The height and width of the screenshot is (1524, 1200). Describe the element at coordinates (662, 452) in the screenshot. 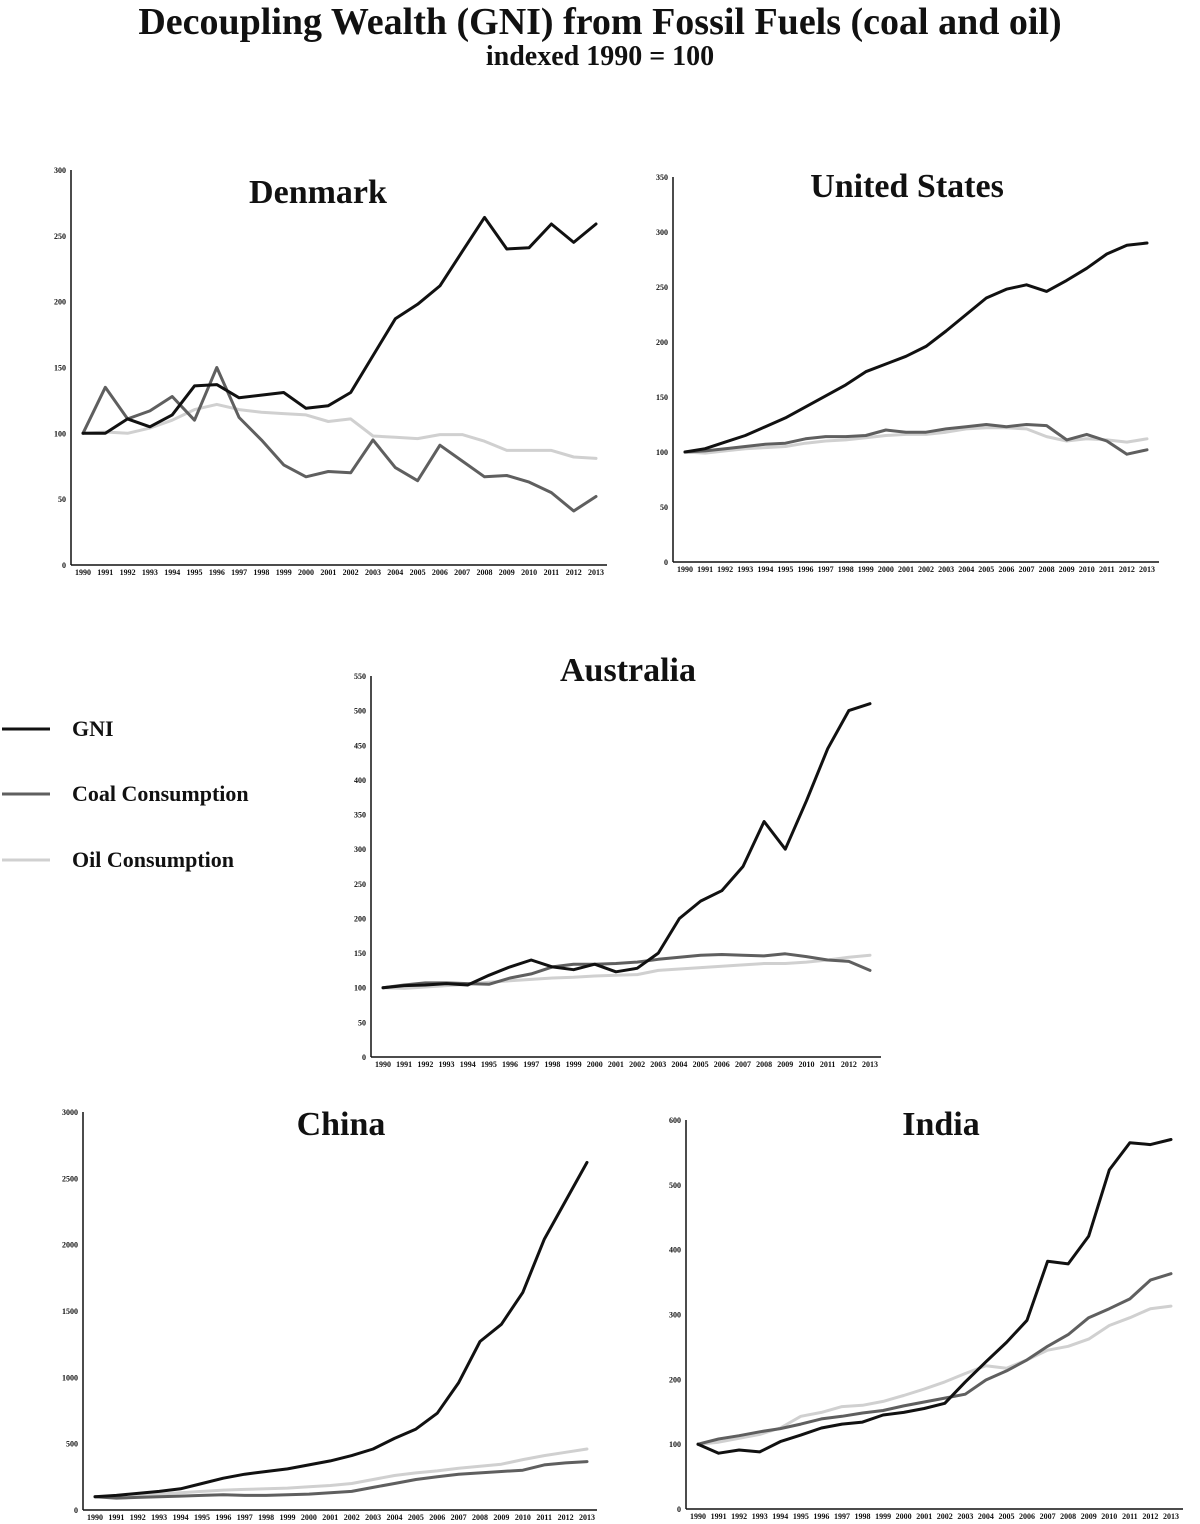

I see `y-tick-label-united-states: 100` at that location.